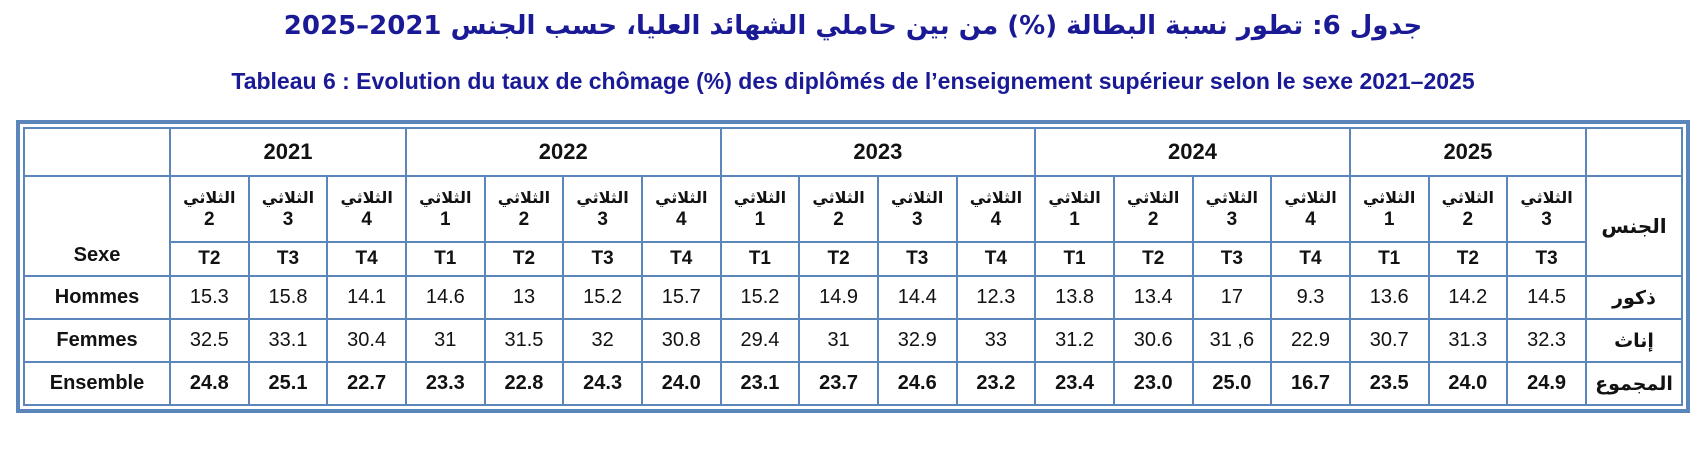 The image size is (1706, 457). I want to click on value-cell: 33, so click(996, 340).